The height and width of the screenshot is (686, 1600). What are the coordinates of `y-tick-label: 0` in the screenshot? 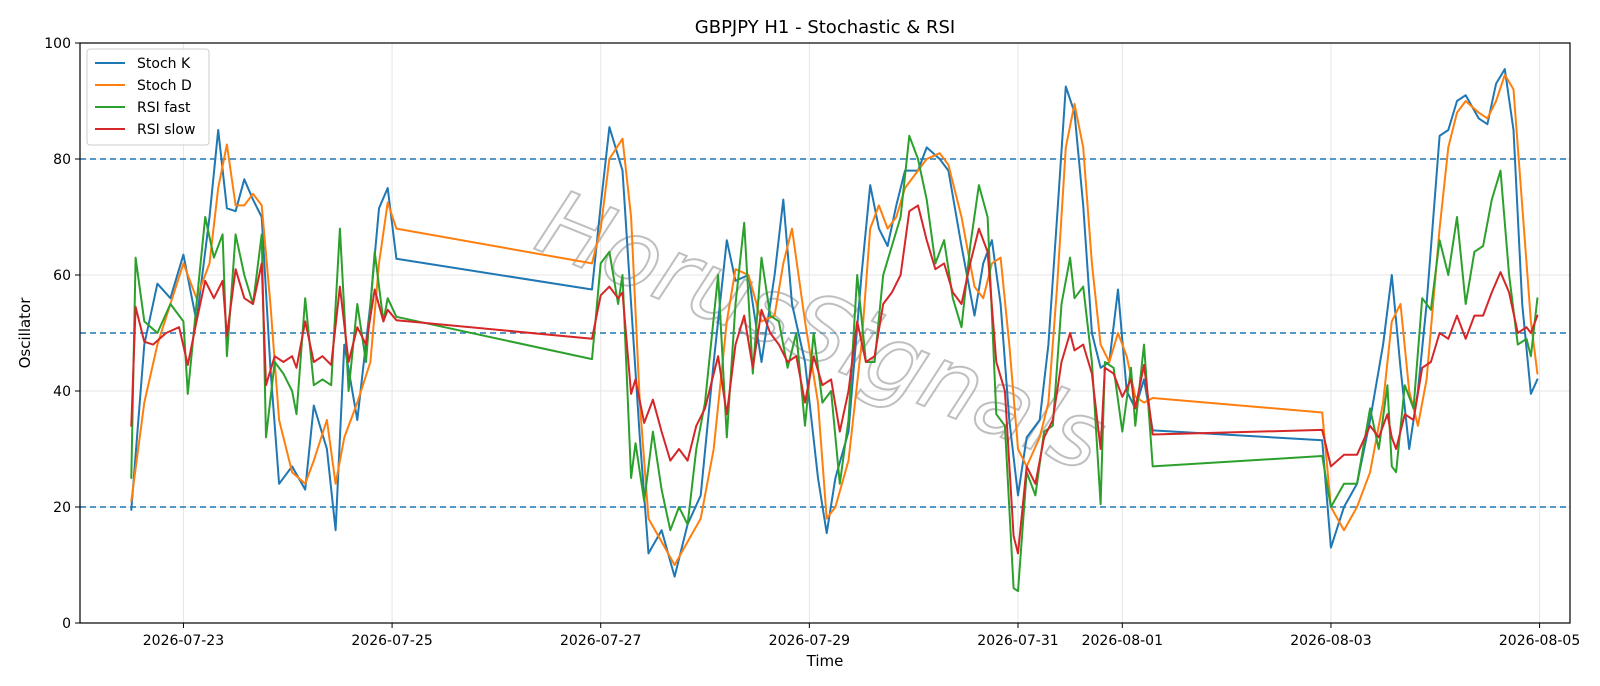 It's located at (66, 624).